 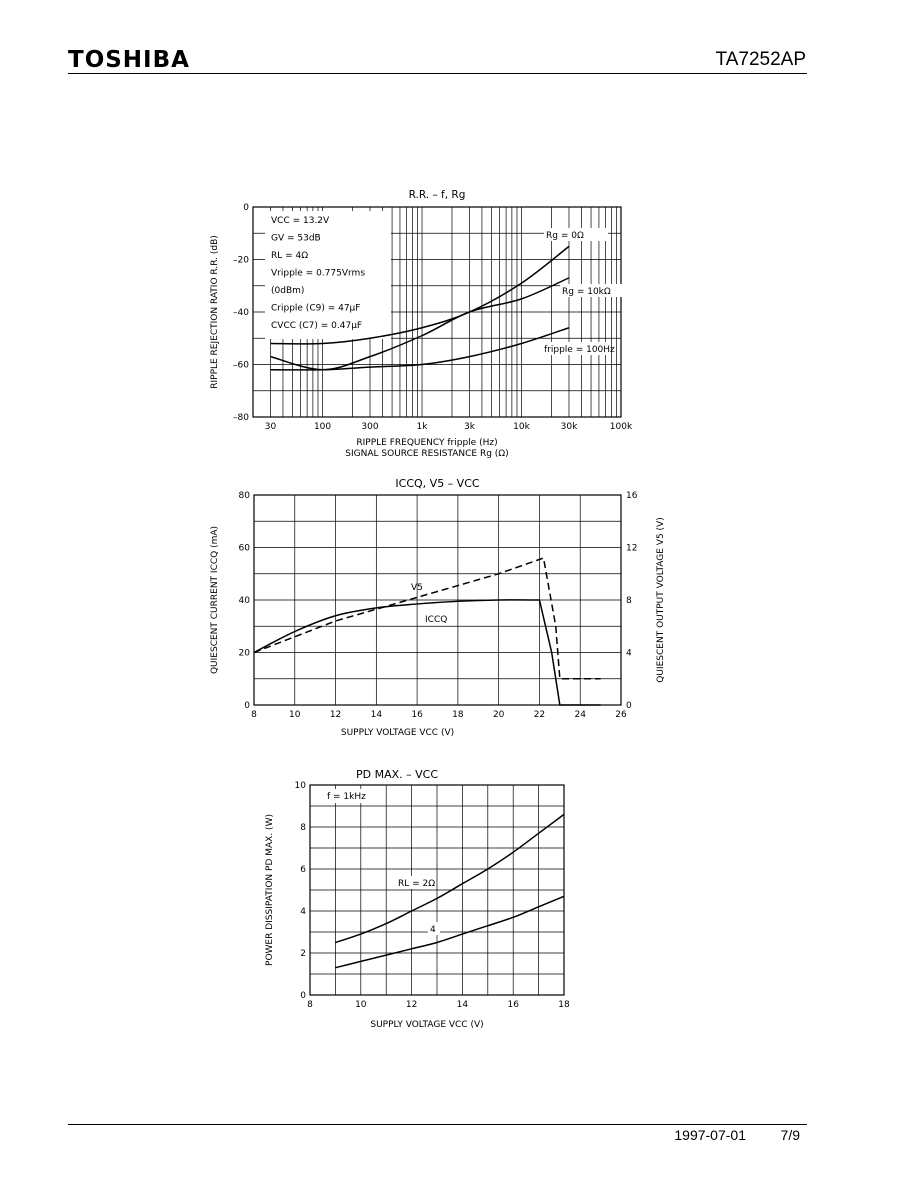 I want to click on y-right-tick-label: 16, so click(x=632, y=496).